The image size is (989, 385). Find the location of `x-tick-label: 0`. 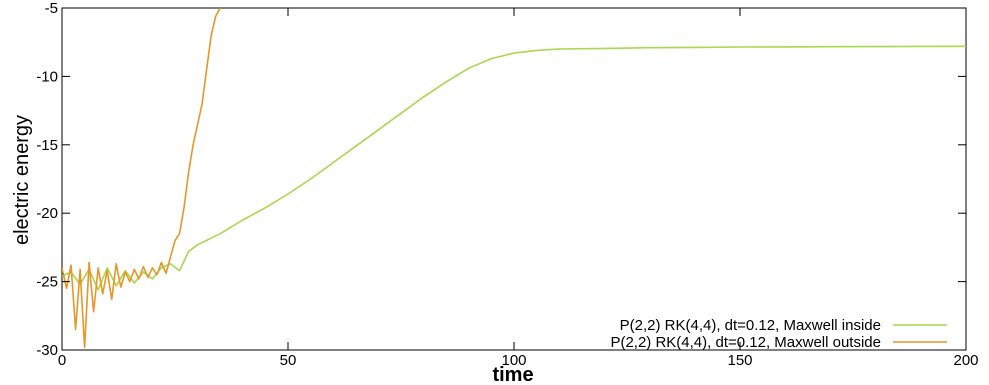

x-tick-label: 0 is located at coordinates (62, 360).